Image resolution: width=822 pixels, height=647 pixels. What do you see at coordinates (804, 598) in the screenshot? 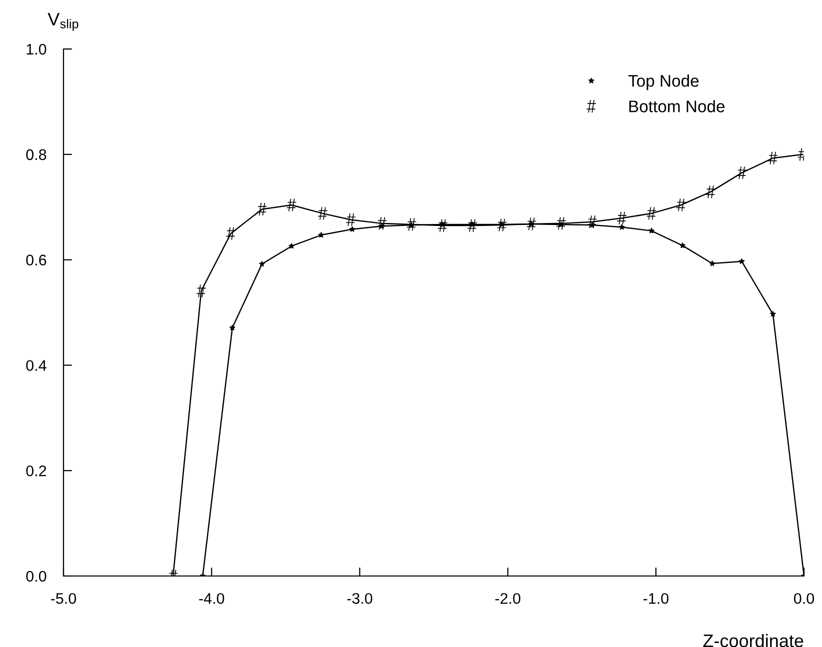
I see `x-tick-label: 0.0` at bounding box center [804, 598].